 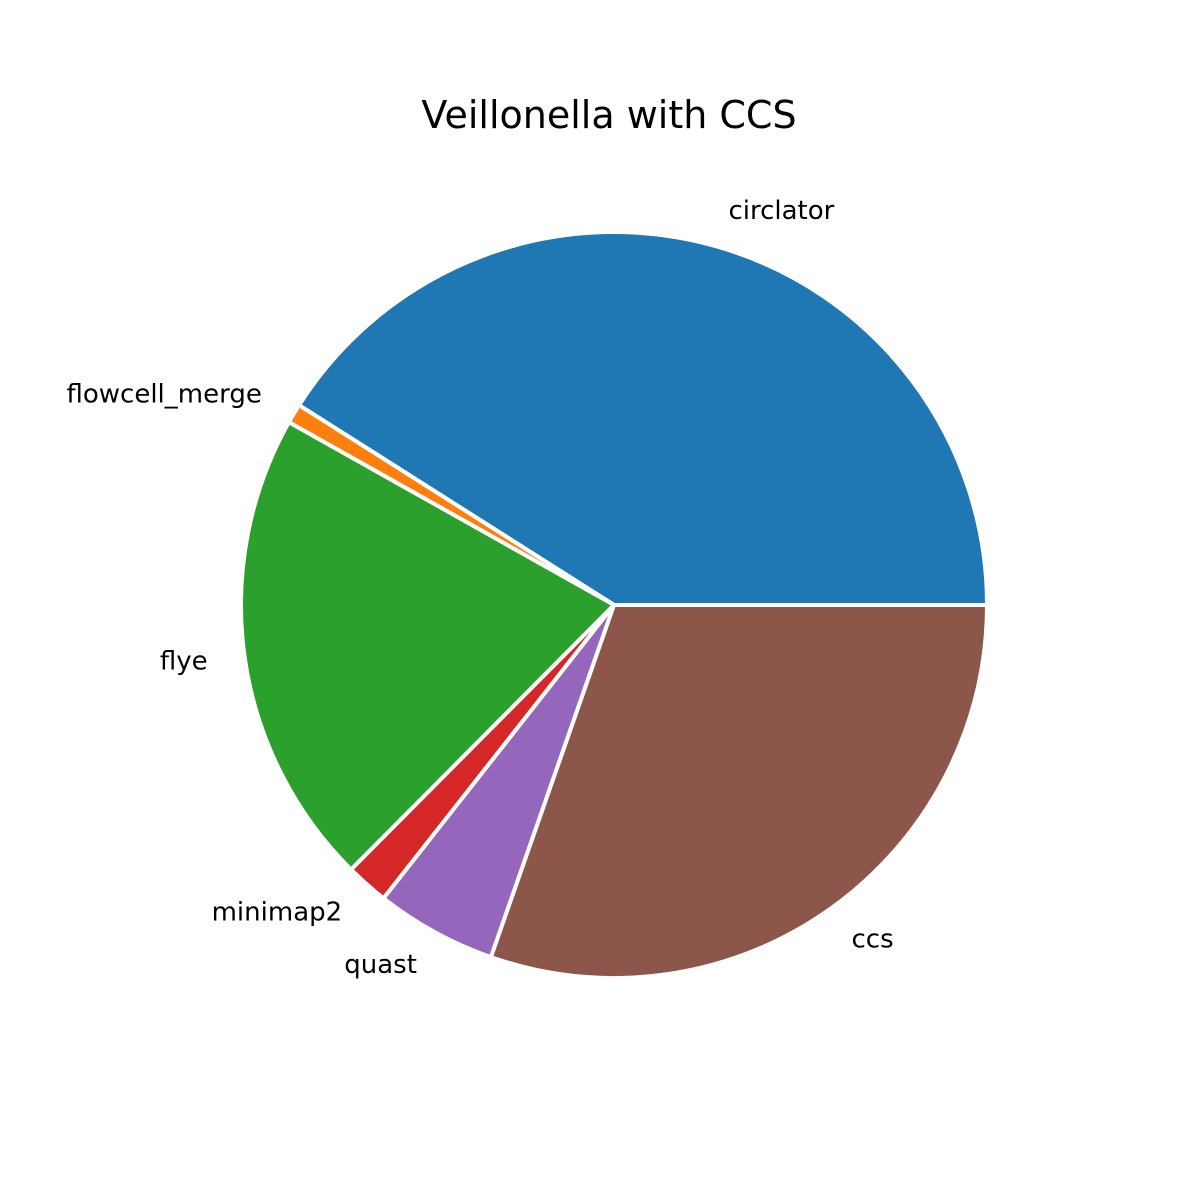 I want to click on slice-label-minimap2: minimap2, so click(x=277, y=912).